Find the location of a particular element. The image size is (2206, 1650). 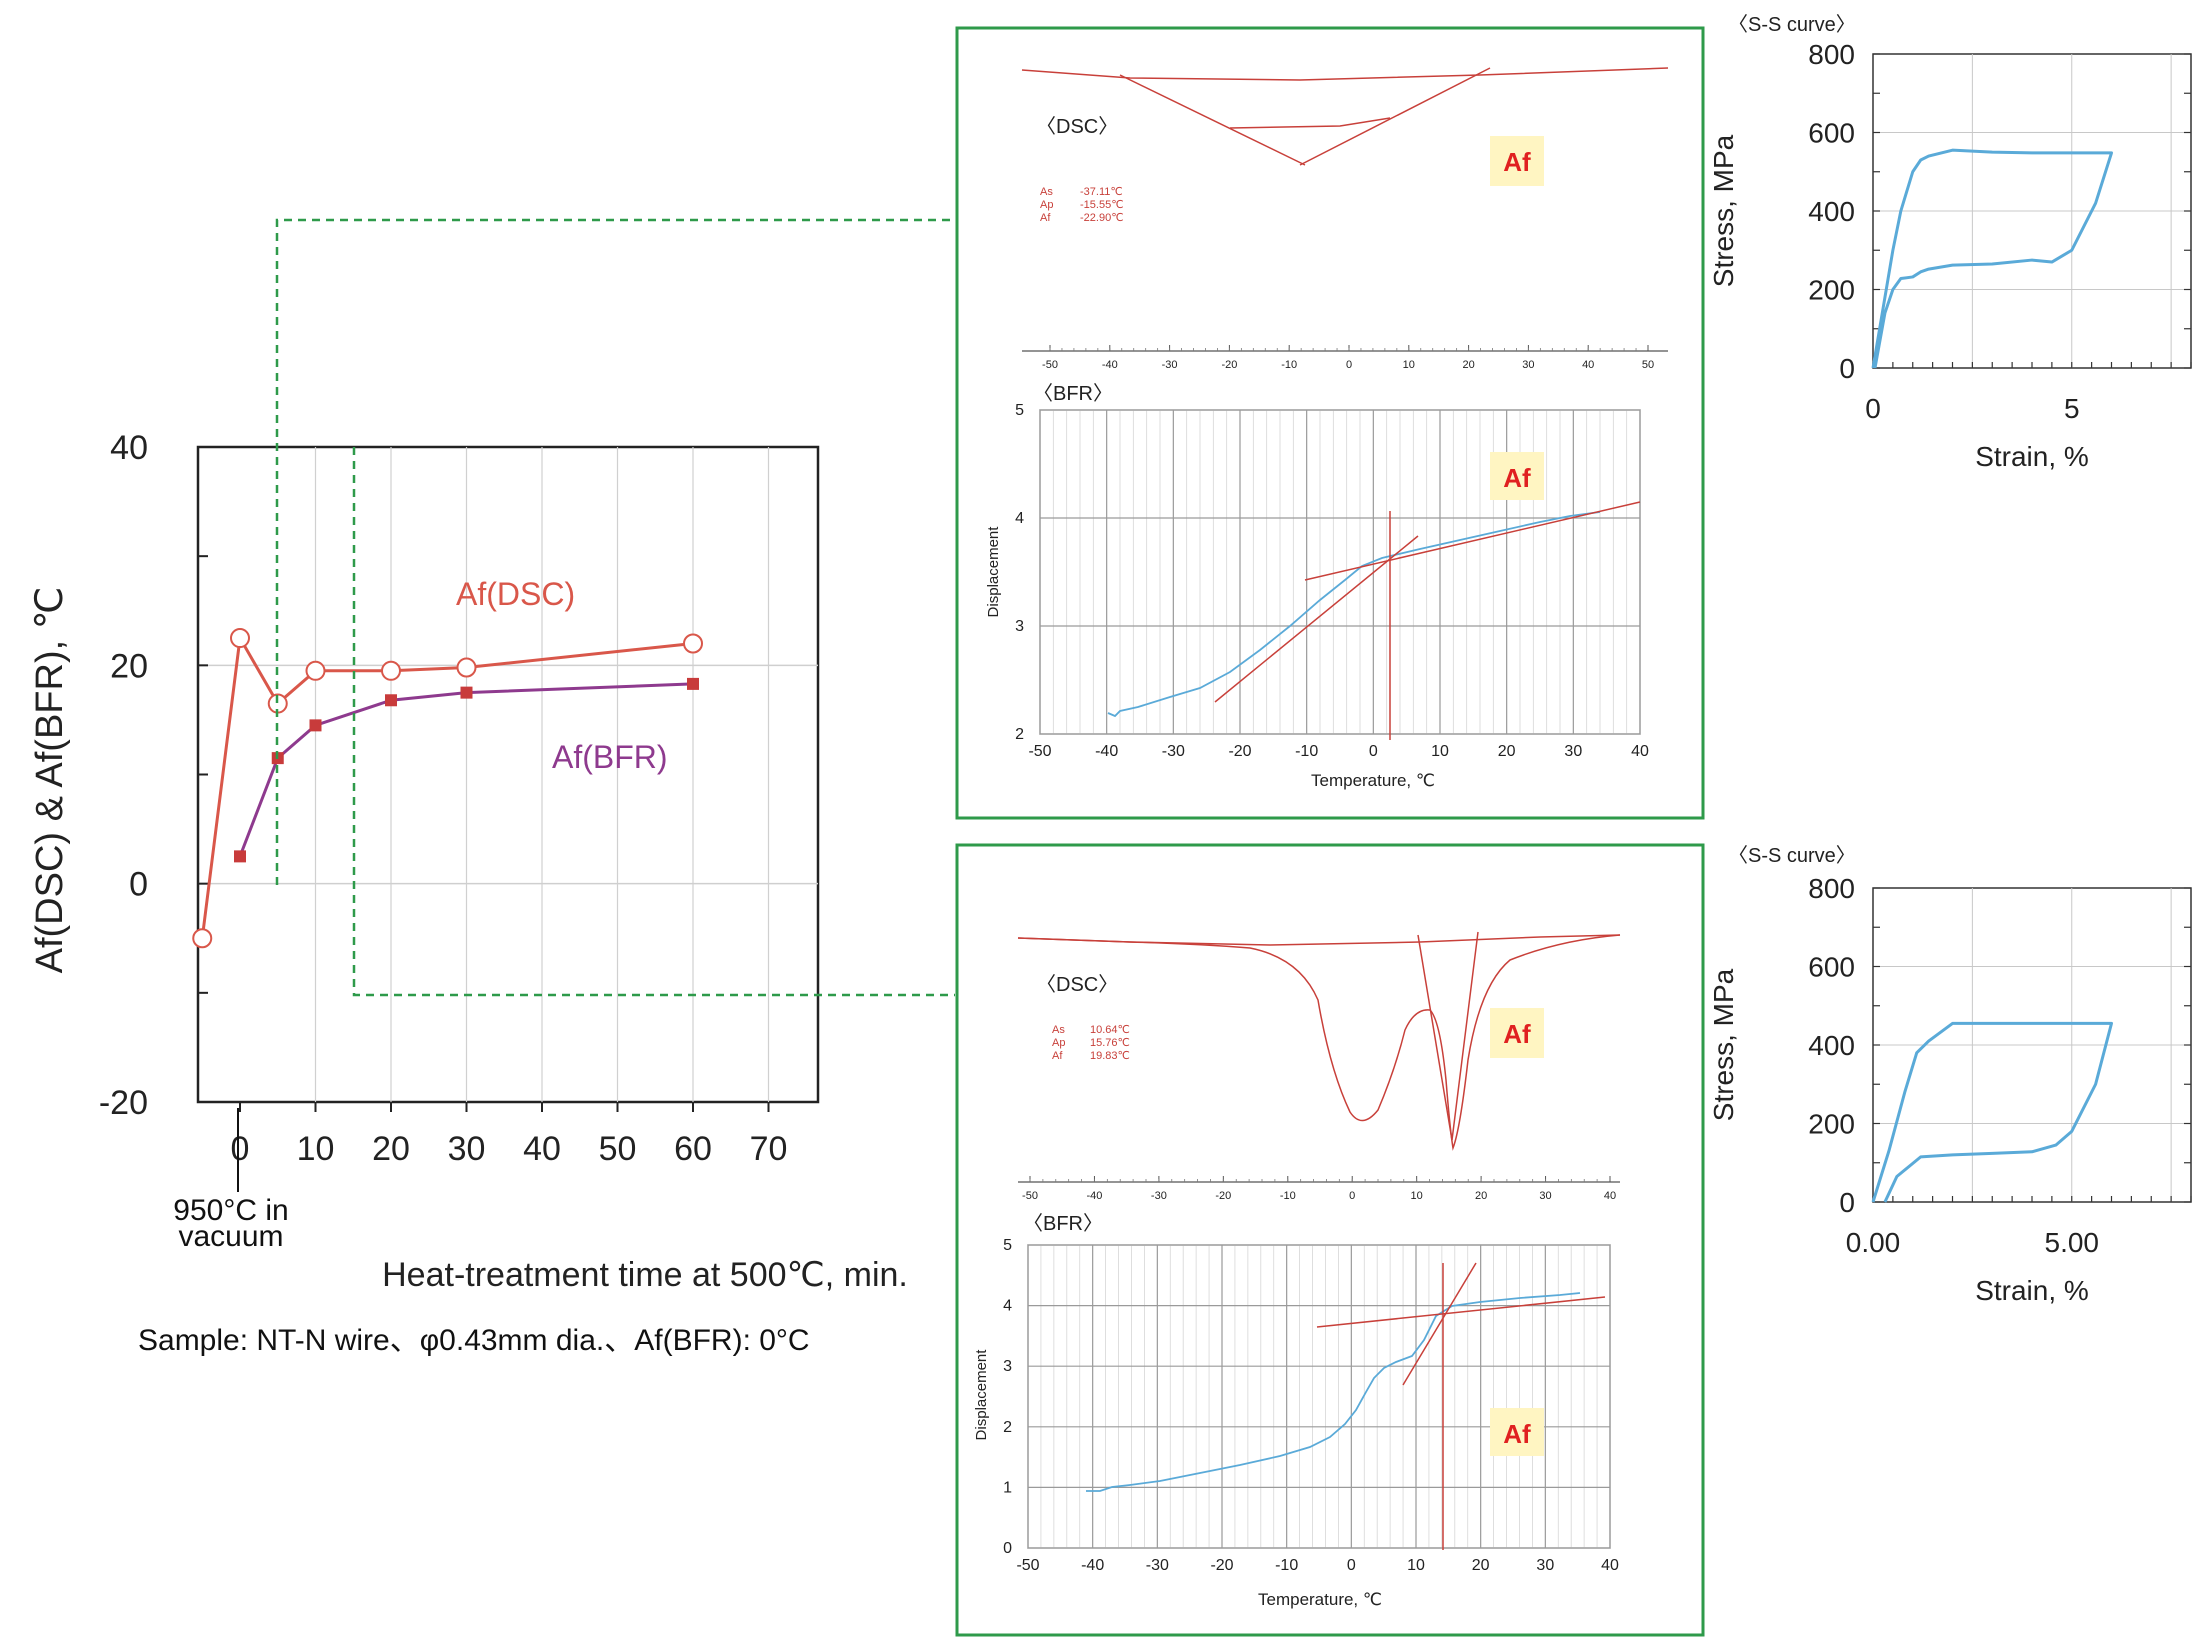

x-tick-label: 50 is located at coordinates (618, 1149).